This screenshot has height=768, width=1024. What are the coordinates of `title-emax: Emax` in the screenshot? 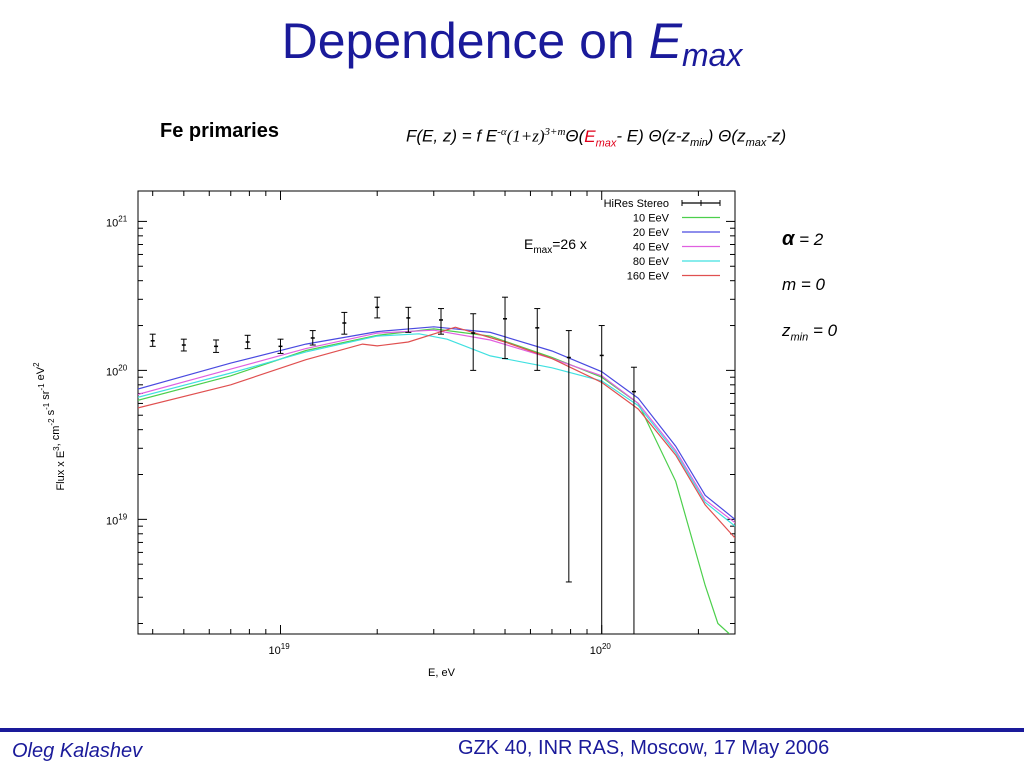 It's located at (695, 43).